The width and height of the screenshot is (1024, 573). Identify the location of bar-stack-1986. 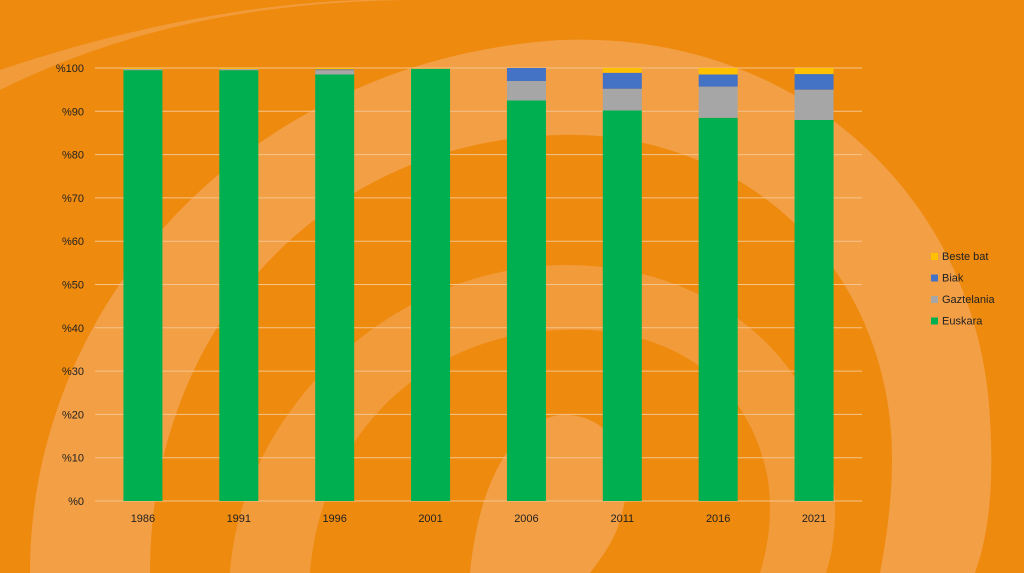
(143, 284).